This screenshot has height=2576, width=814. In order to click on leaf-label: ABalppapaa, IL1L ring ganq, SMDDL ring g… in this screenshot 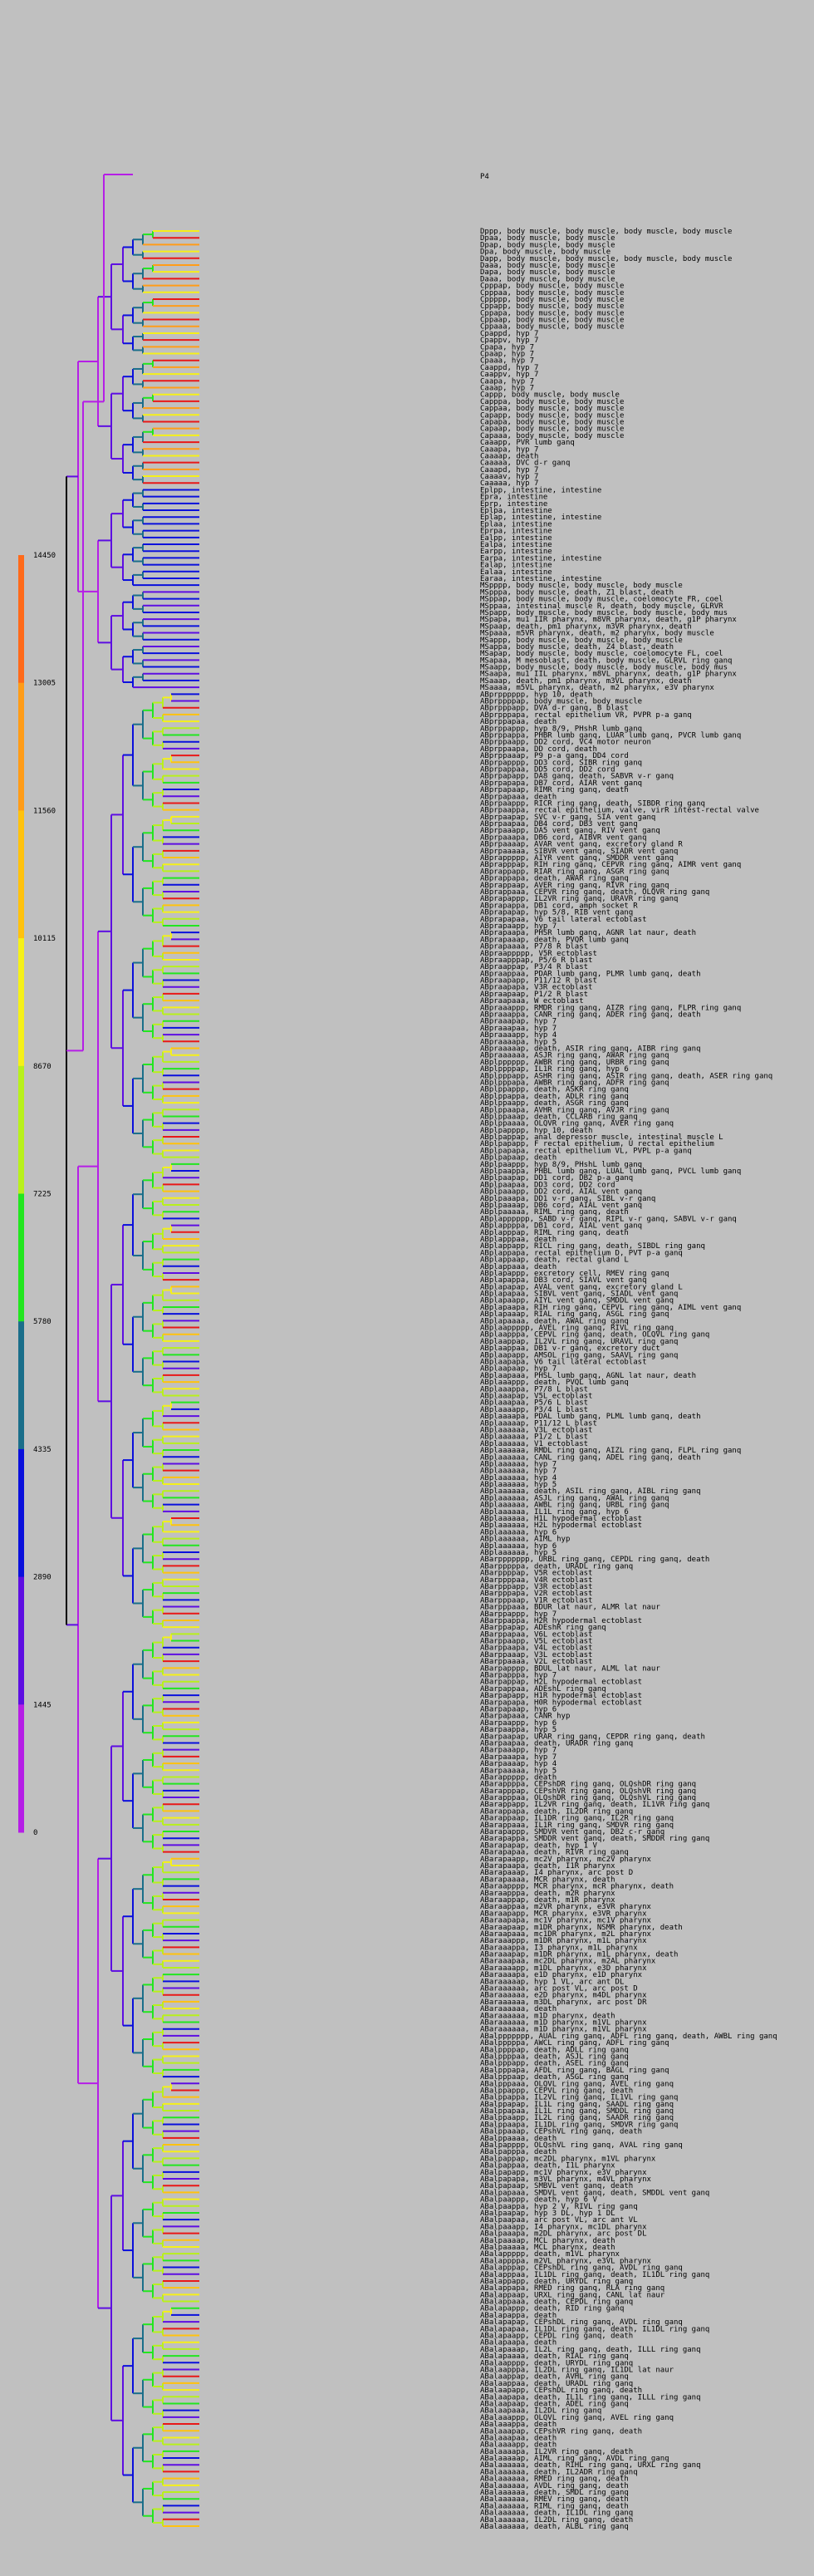, I will do `click(577, 2111)`.